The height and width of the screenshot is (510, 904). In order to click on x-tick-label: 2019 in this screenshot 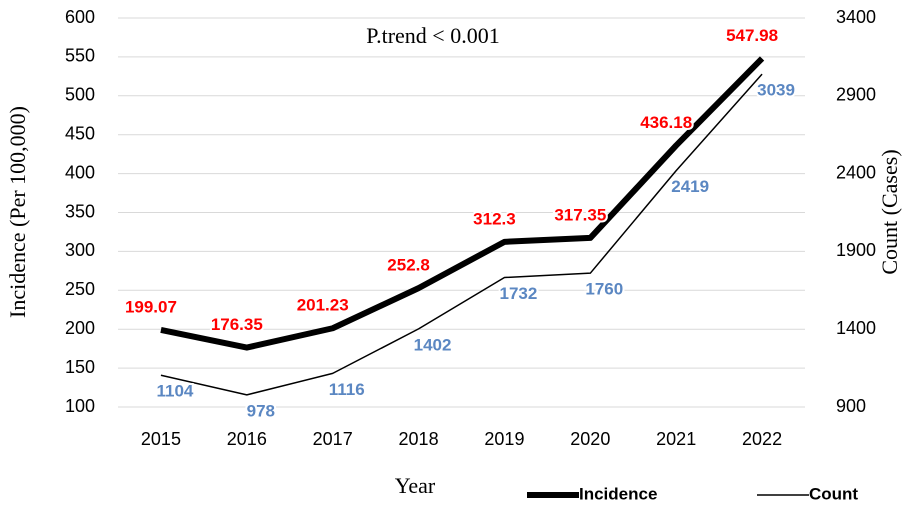, I will do `click(504, 439)`.